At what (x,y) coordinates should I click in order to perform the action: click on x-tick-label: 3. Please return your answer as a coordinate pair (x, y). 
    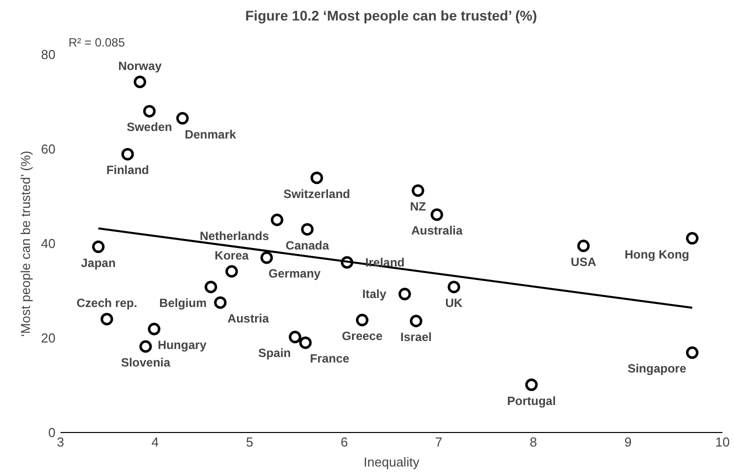
    Looking at the image, I should click on (60, 442).